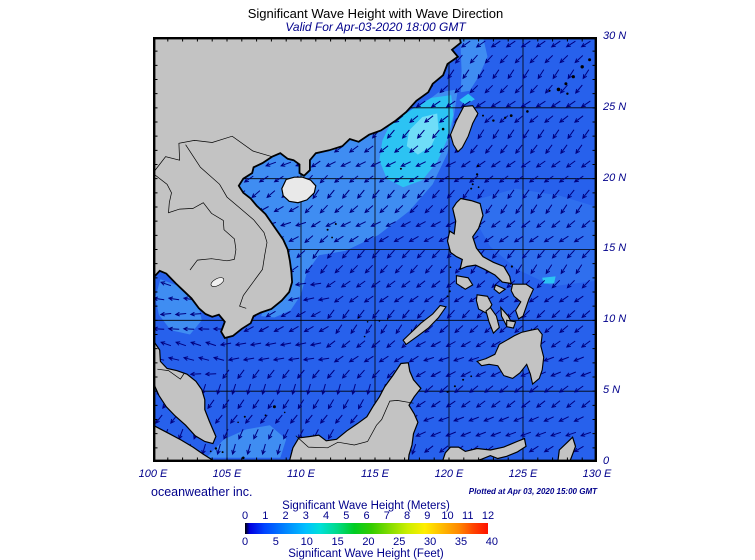 This screenshot has height=560, width=755. Describe the element at coordinates (427, 516) in the screenshot. I see `legend-meters-tick: 9` at that location.